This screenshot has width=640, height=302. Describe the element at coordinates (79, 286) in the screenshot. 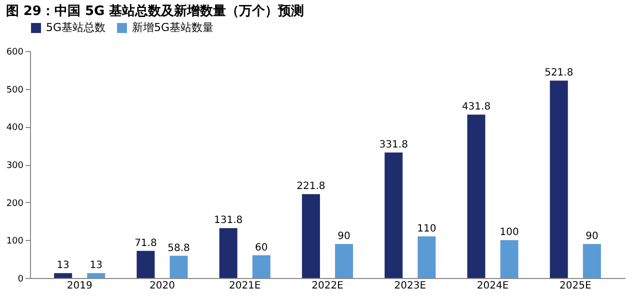

I see `x-tick-label: 2019` at that location.